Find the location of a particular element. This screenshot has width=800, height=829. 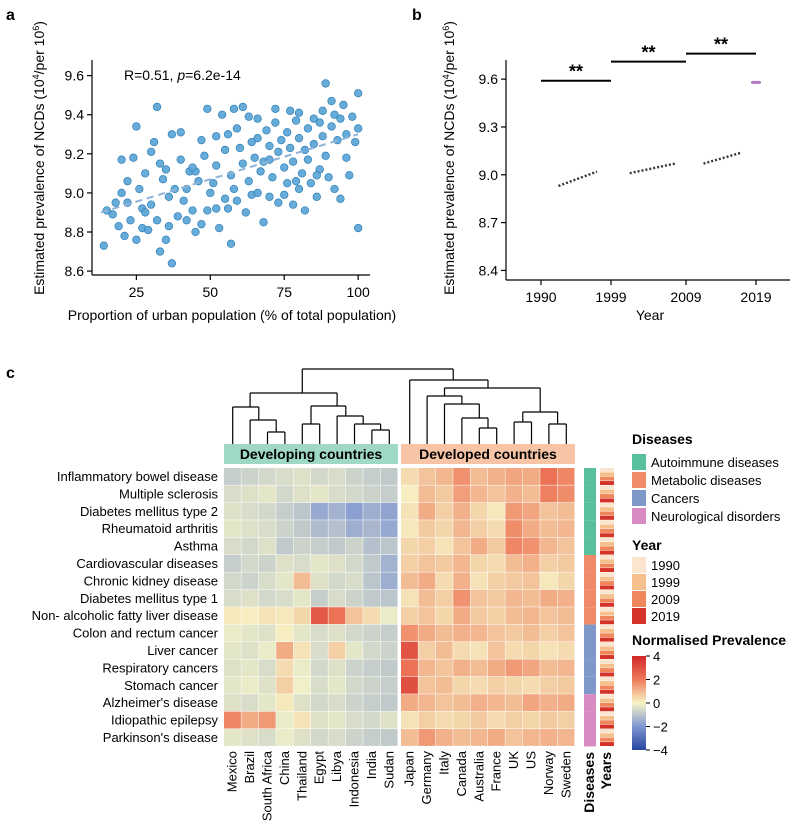

legend-scale-tick-label: −4 is located at coordinates (660, 750).